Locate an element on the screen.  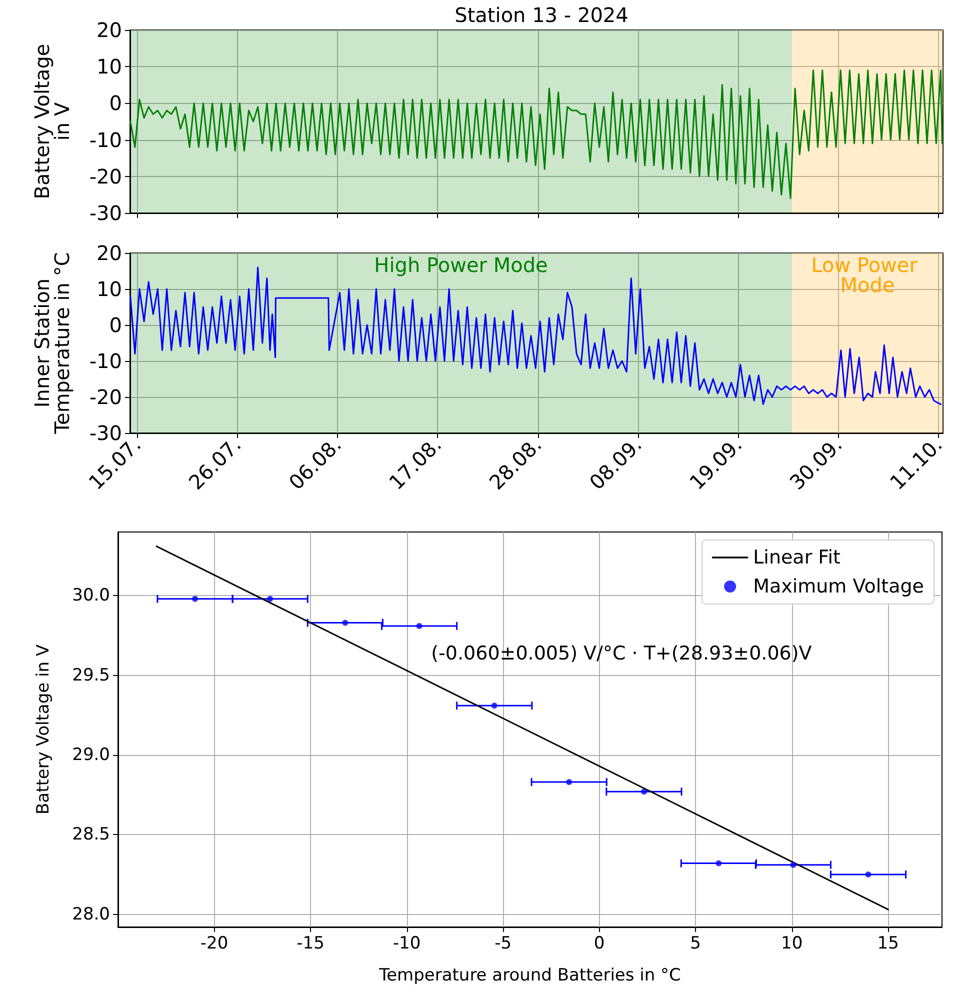
band-label: High Power Mode is located at coordinates (461, 265).